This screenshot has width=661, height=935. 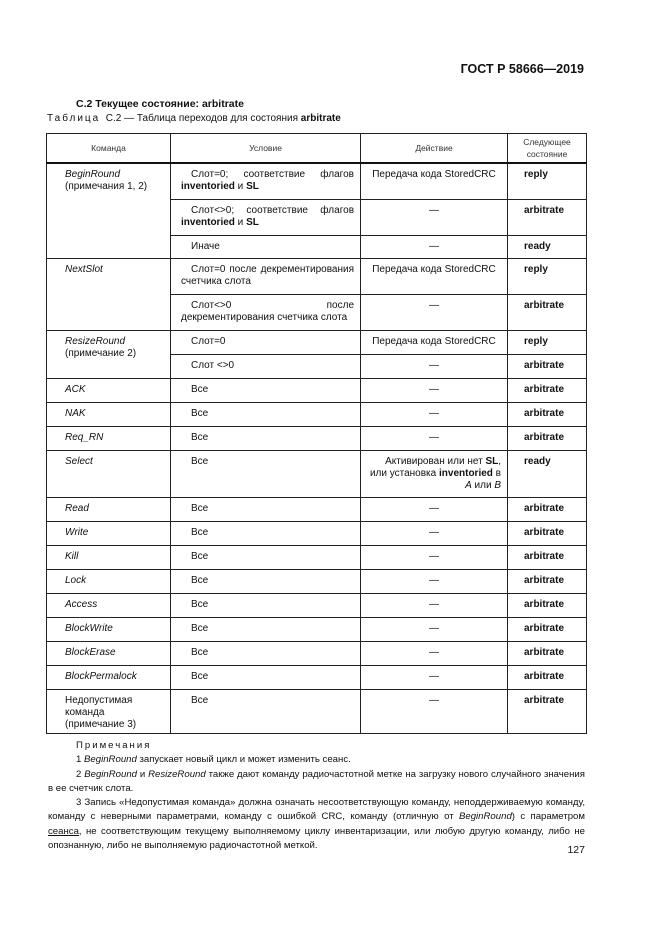 What do you see at coordinates (316, 605) in the screenshot?
I see `table-row: Access Все — arbitrate` at bounding box center [316, 605].